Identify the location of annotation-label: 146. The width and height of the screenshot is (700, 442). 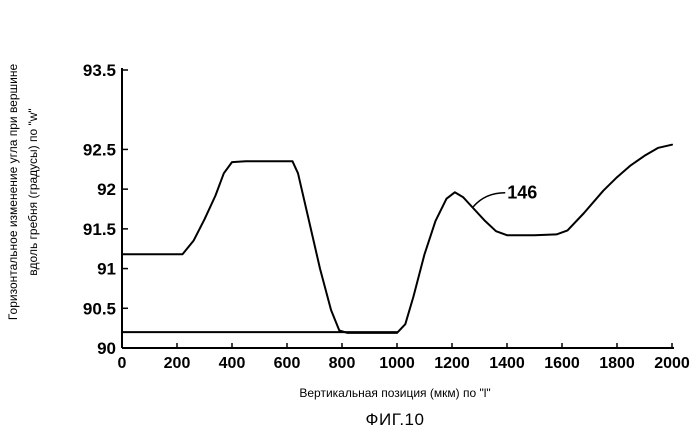
(522, 193).